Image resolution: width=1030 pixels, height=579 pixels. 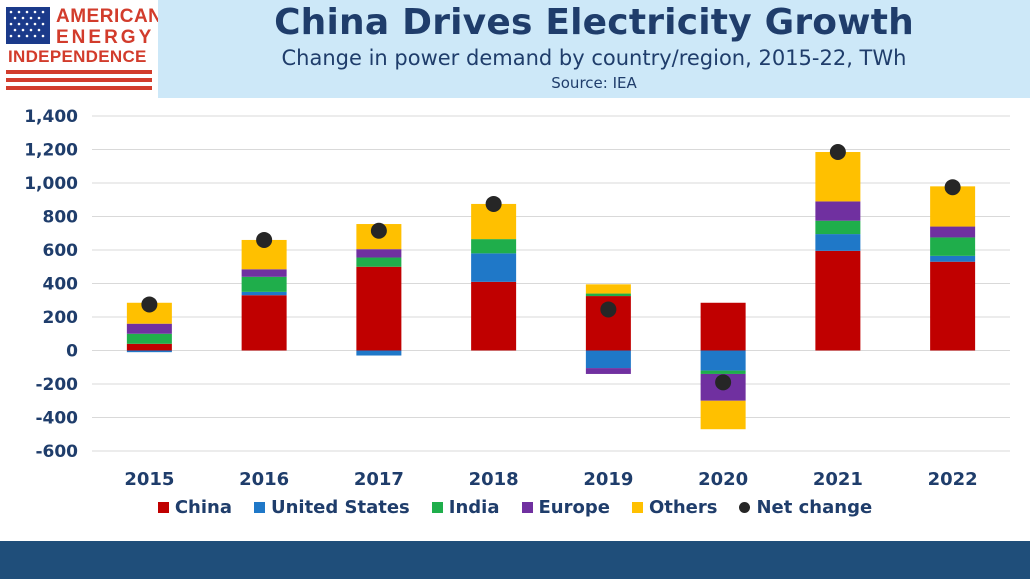 I want to click on legend-label: United States, so click(x=340, y=507).